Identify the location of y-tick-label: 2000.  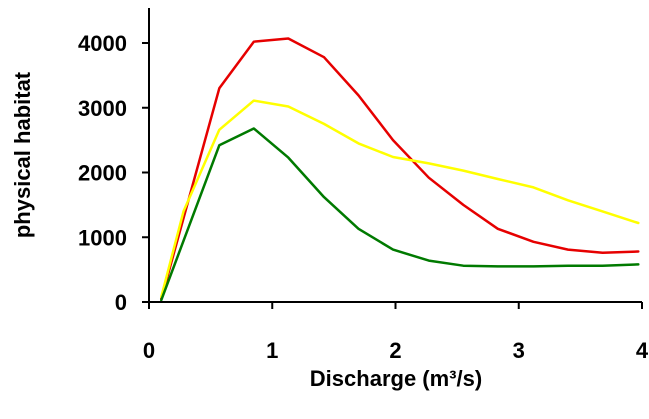
(102, 173).